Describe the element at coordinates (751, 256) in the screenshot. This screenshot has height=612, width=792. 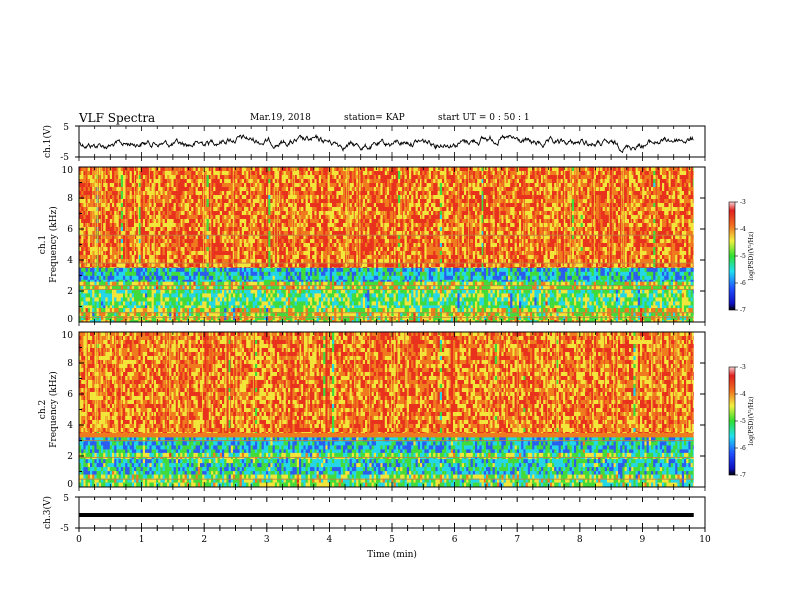
I see `ch1-spectrogram-colorbar-label: log(PSD)(V²/Hz)` at that location.